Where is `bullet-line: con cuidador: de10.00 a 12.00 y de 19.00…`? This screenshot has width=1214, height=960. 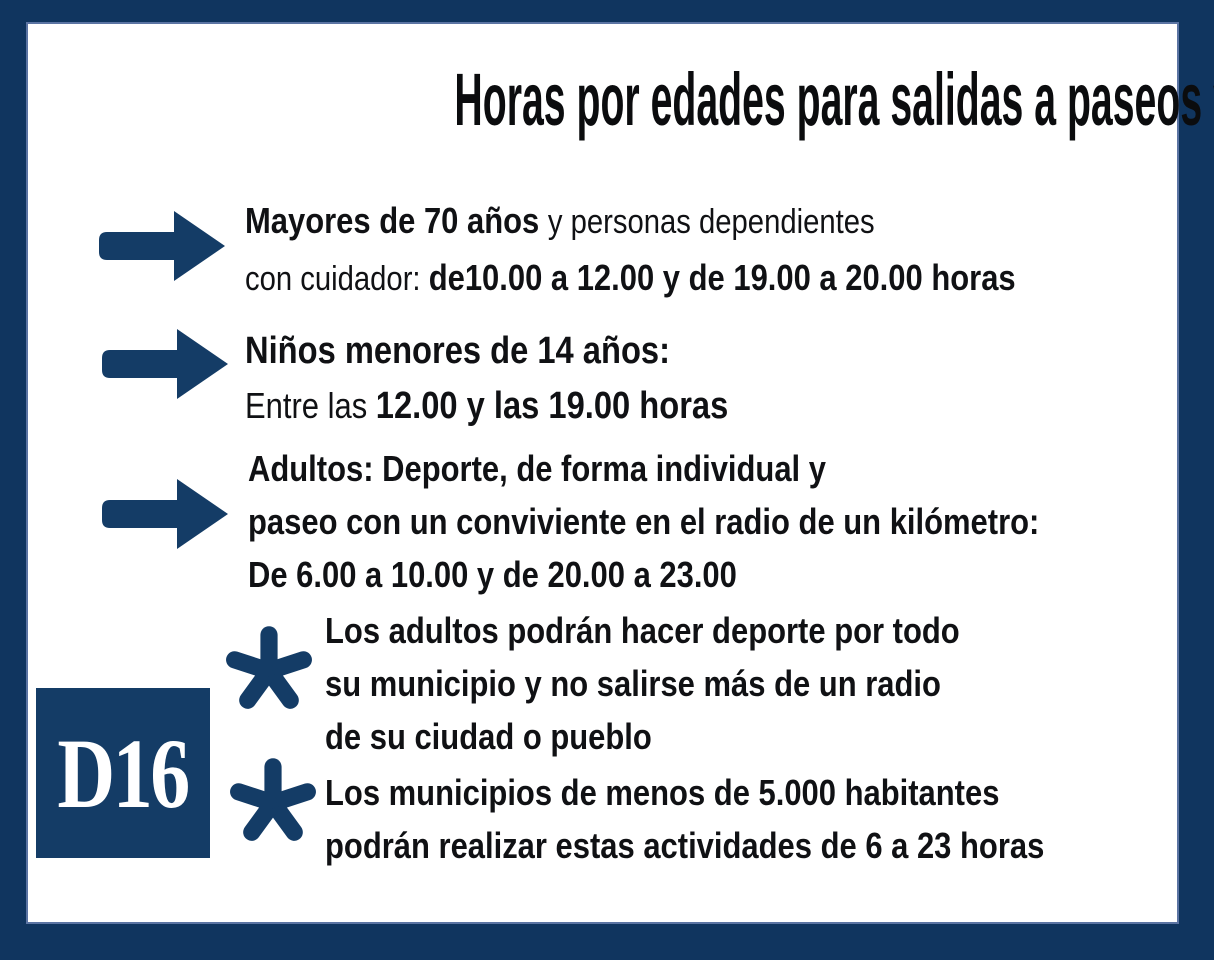
bullet-line: con cuidador: de10.00 a 12.00 y de 19.00… is located at coordinates (630, 281).